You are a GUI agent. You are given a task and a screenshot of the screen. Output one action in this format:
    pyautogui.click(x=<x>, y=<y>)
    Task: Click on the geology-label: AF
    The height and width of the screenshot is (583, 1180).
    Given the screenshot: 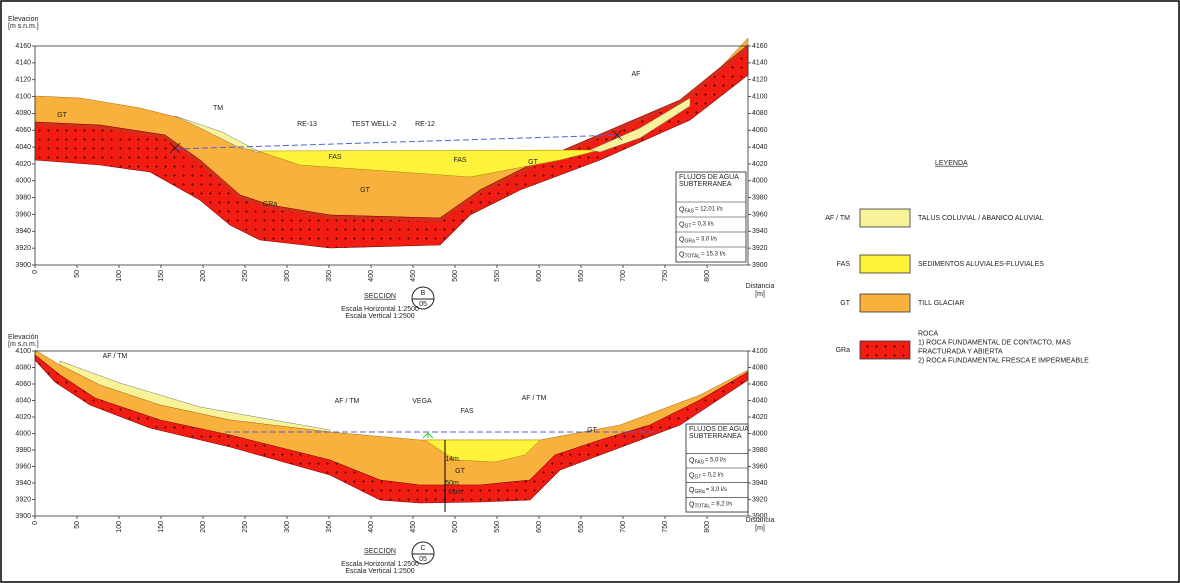 What is the action you would take?
    pyautogui.click(x=636, y=74)
    